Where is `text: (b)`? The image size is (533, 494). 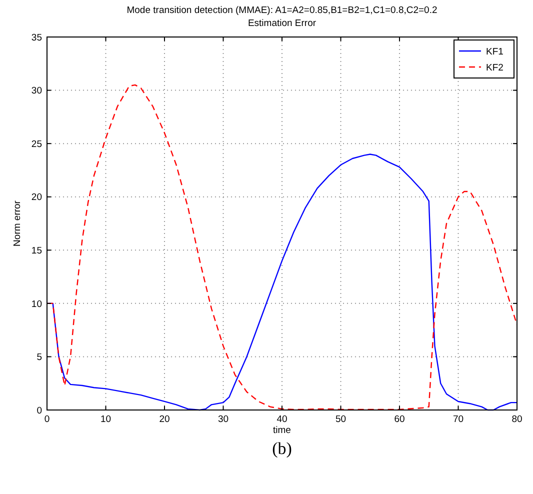 text: (b) is located at coordinates (282, 448).